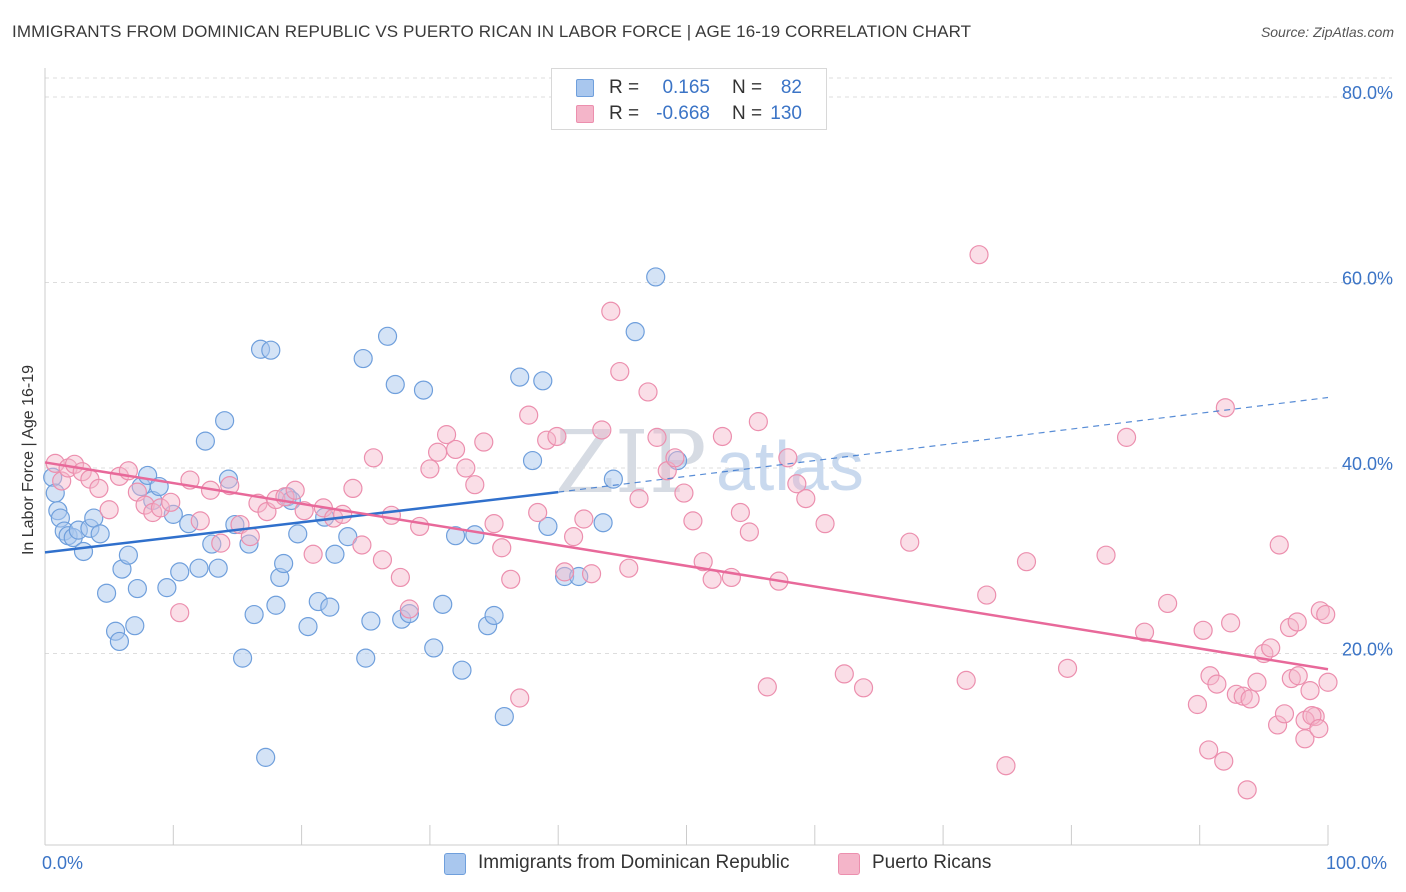 This screenshot has width=1406, height=892. What do you see at coordinates (63, 863) in the screenshot?
I see `x-tick-min: 0.0%` at bounding box center [63, 863].